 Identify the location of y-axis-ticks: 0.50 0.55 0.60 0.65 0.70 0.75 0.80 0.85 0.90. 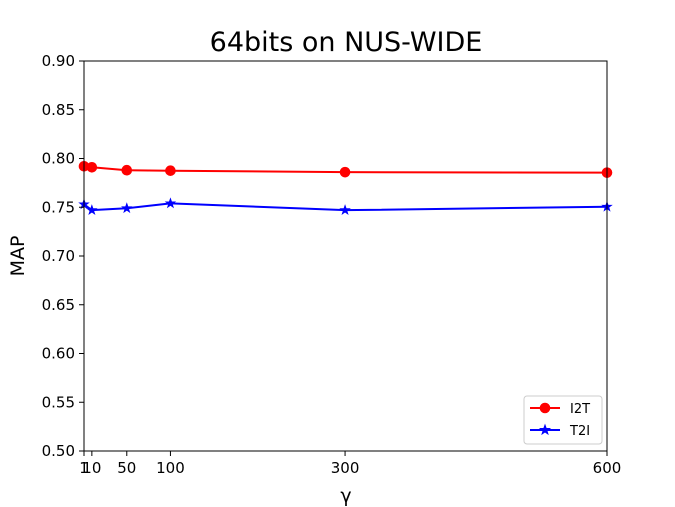
(63, 256).